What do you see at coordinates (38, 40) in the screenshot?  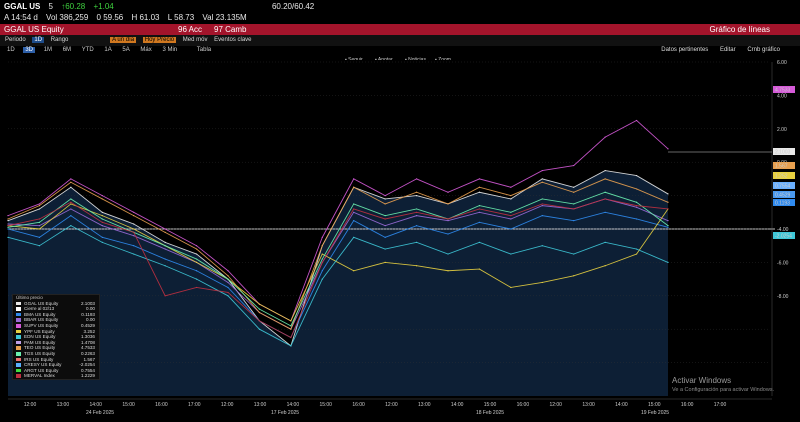 I see `option-period-value: 1D` at bounding box center [38, 40].